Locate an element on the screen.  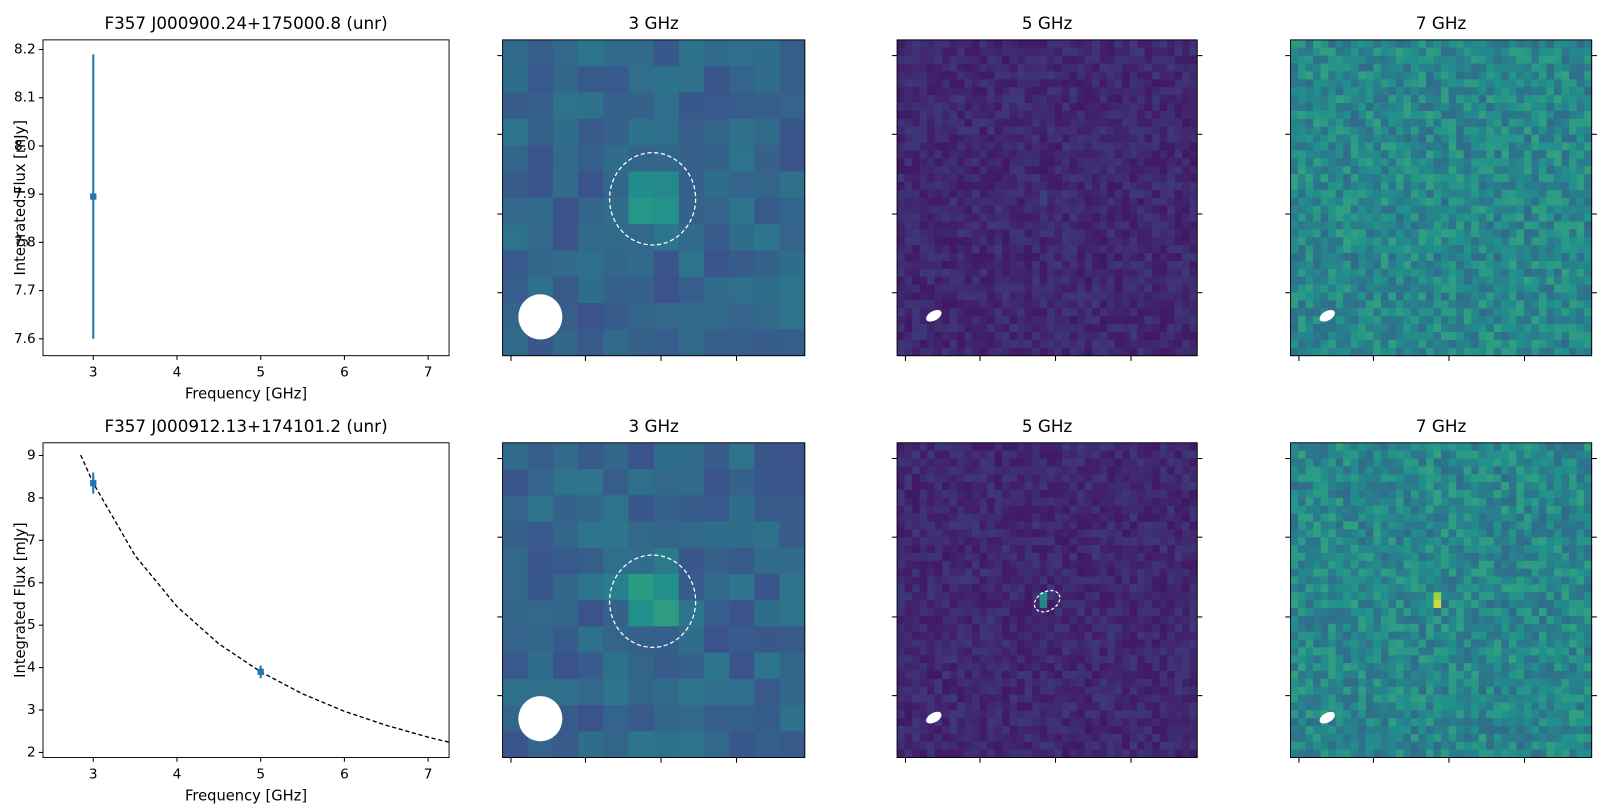
x-axis-label: Frequency [GHz] is located at coordinates (246, 394).